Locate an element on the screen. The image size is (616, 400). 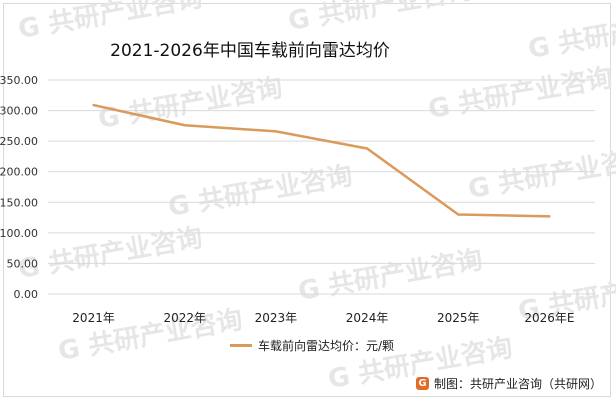
x-tick-label: 2026年E is located at coordinates (549, 318).